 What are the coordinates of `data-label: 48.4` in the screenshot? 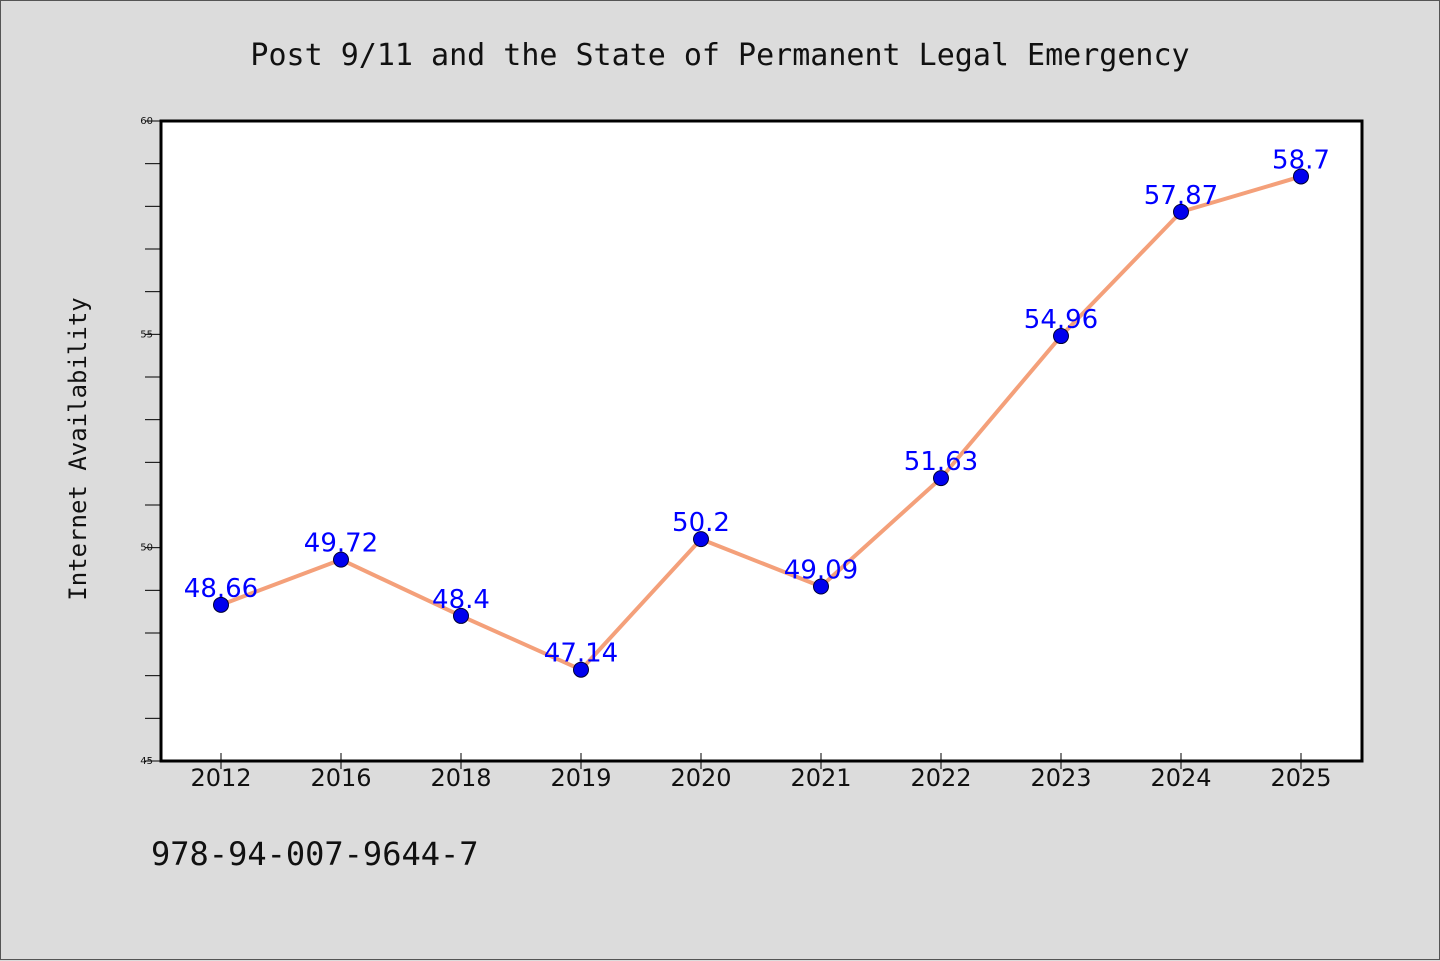 It's located at (461, 600).